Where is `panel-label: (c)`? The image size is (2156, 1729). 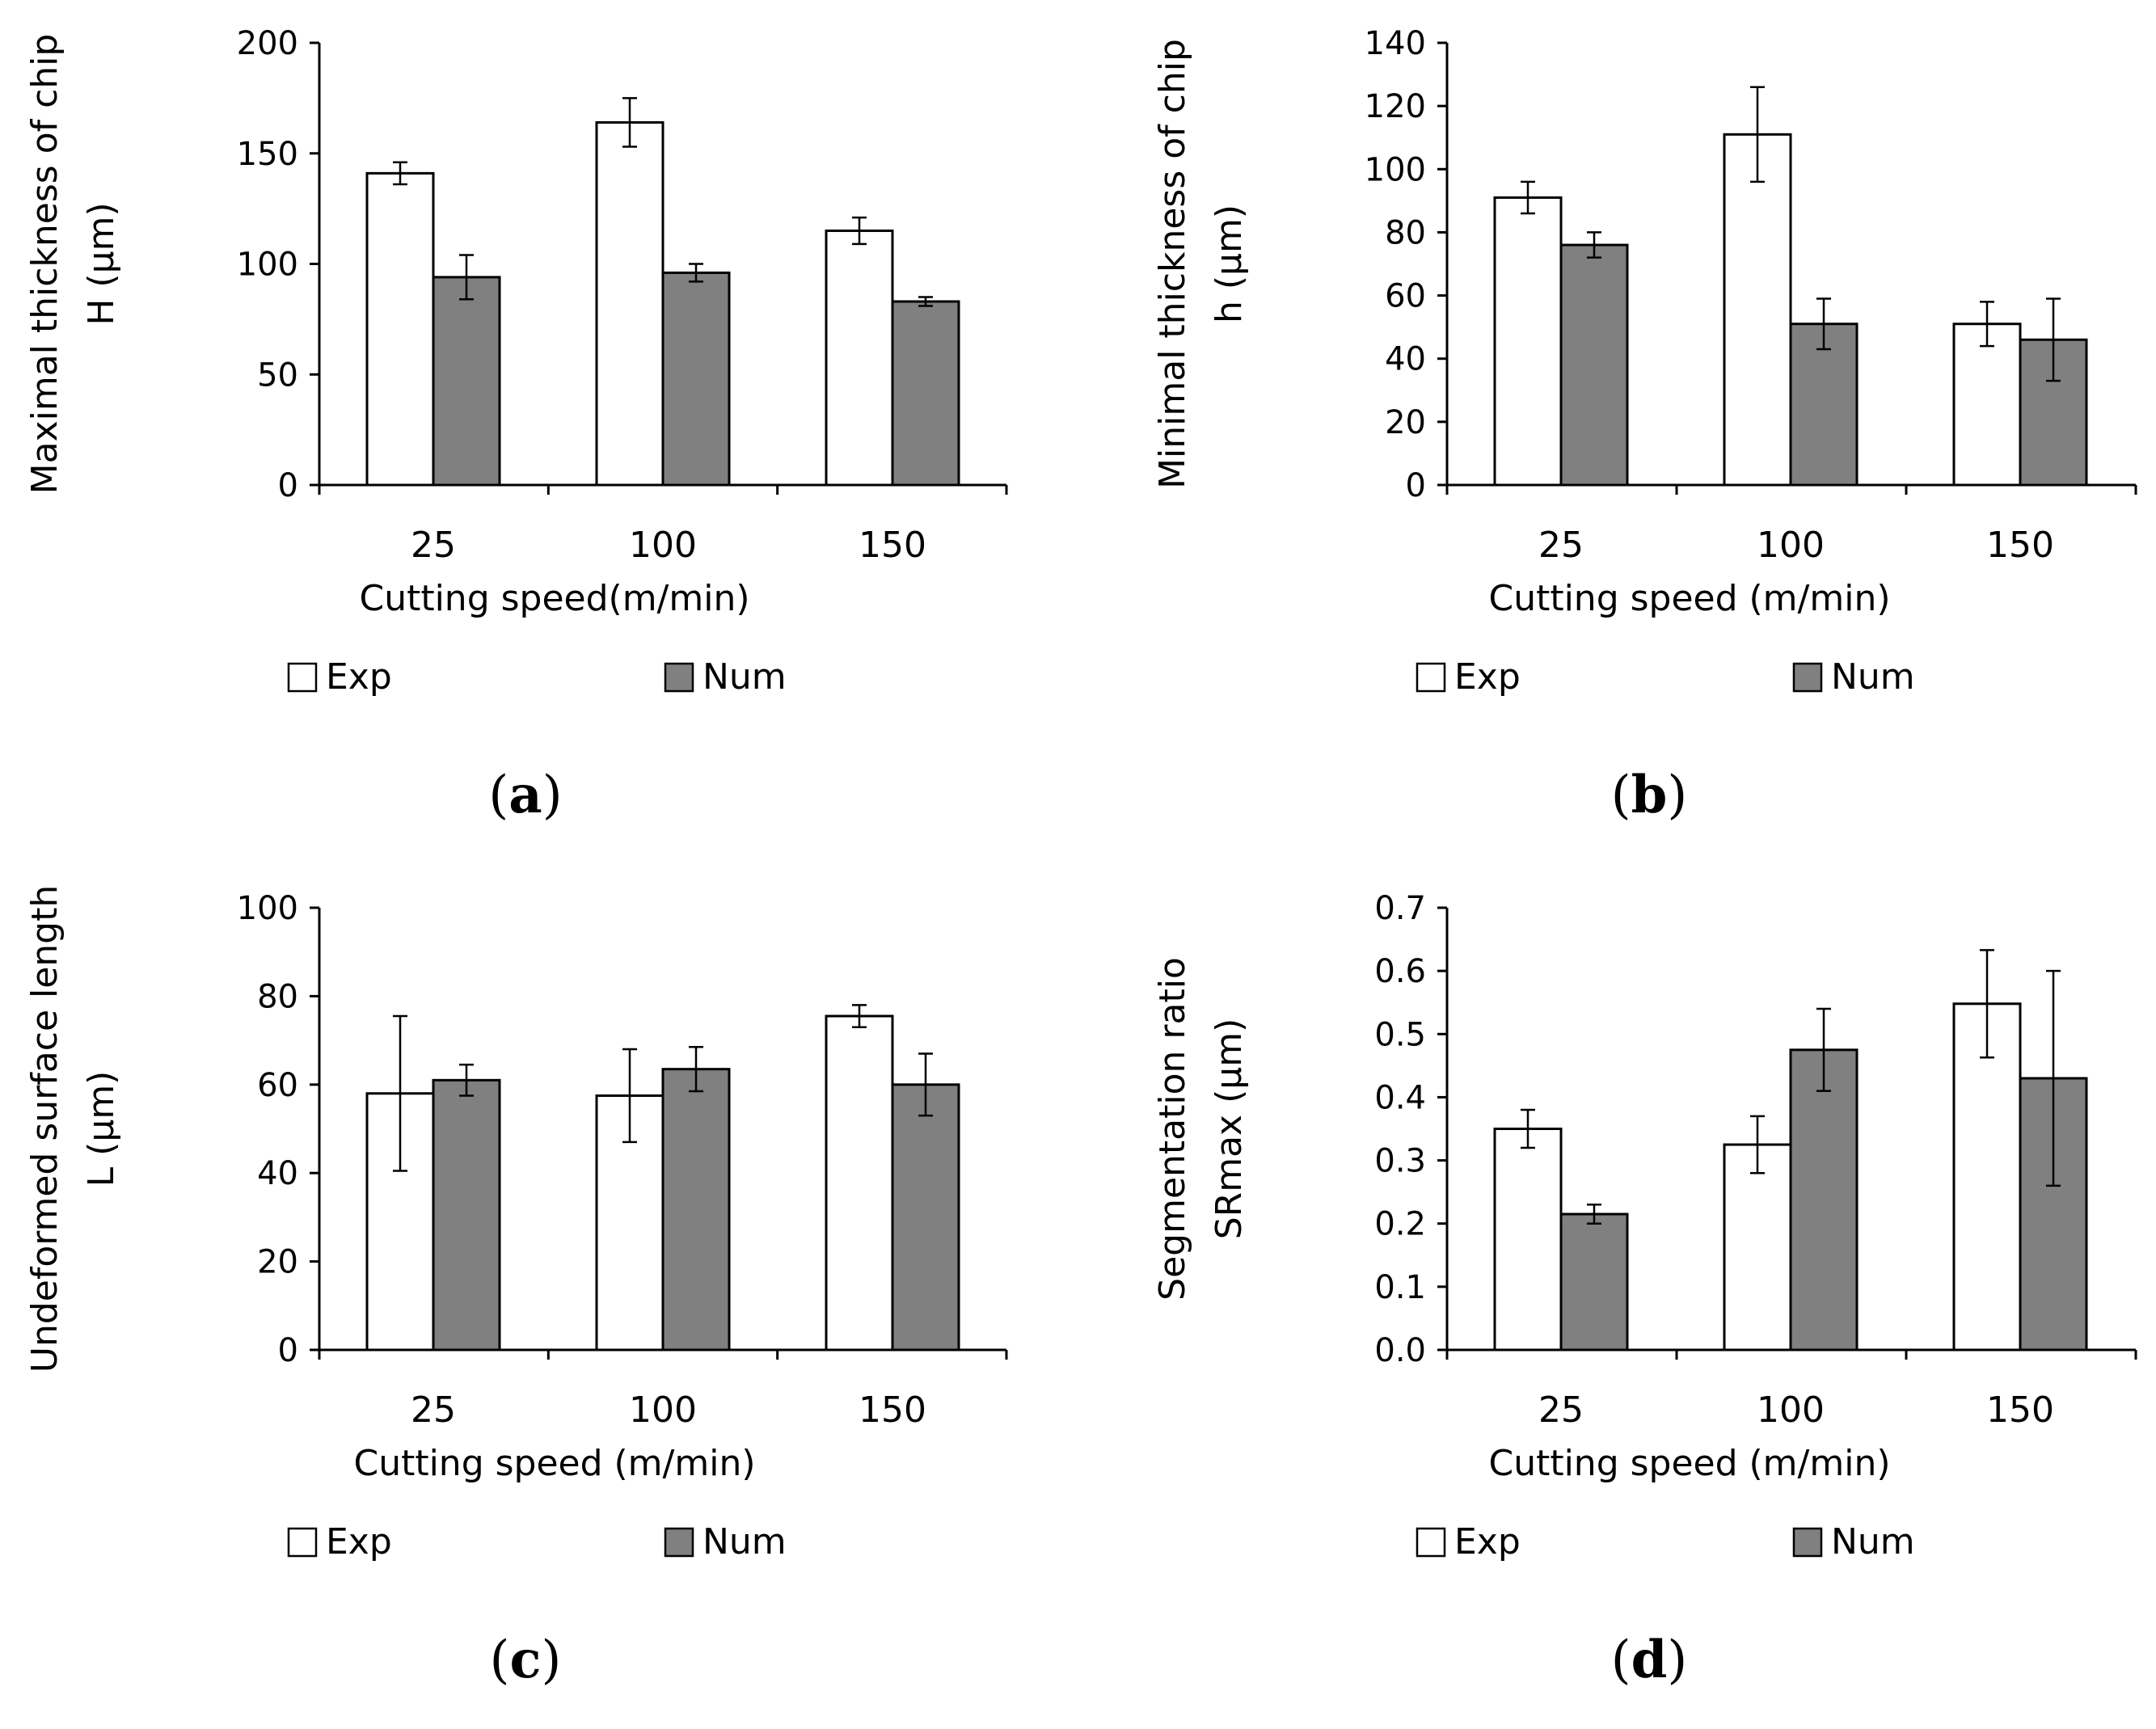
panel-label: (c) is located at coordinates (526, 1660).